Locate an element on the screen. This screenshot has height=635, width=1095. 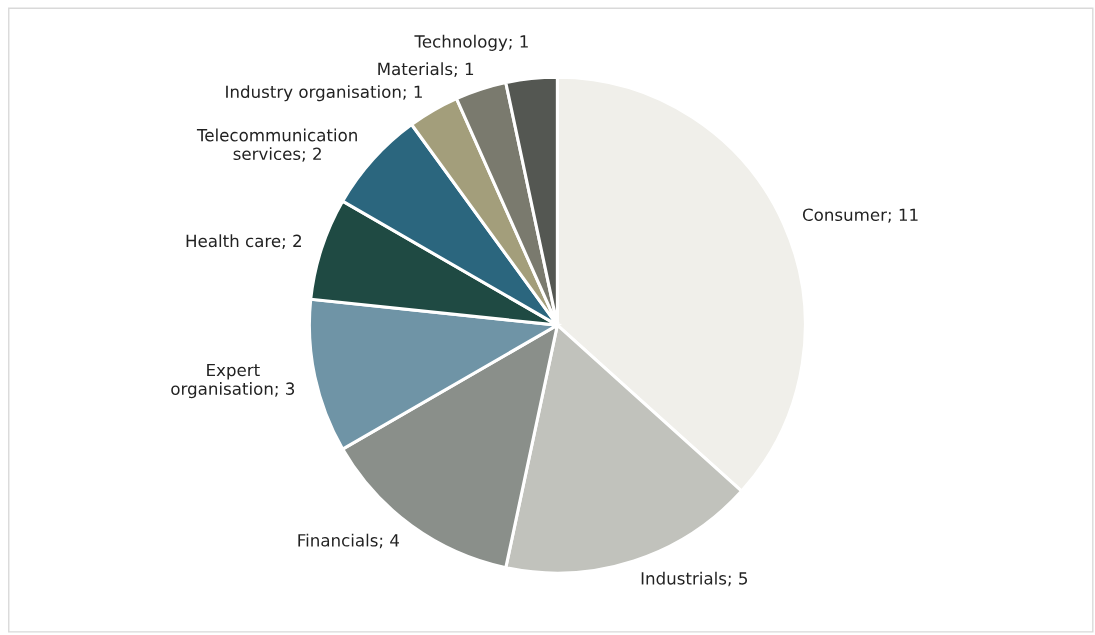
slice-label: Consumer; 11 is located at coordinates (860, 215).